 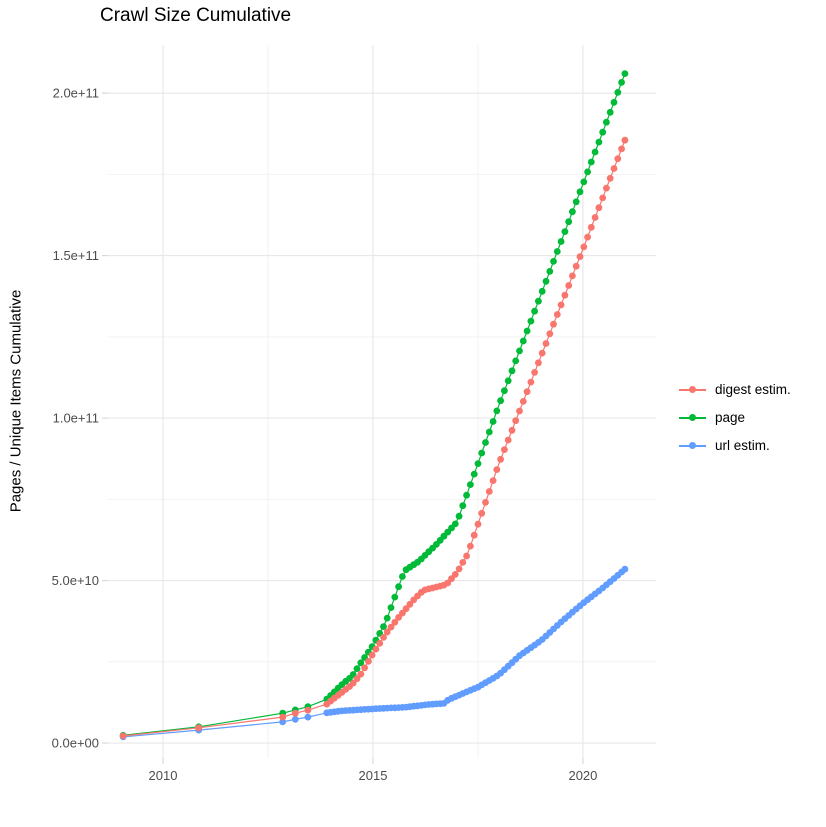 I want to click on legend-label-page: page, so click(x=730, y=417).